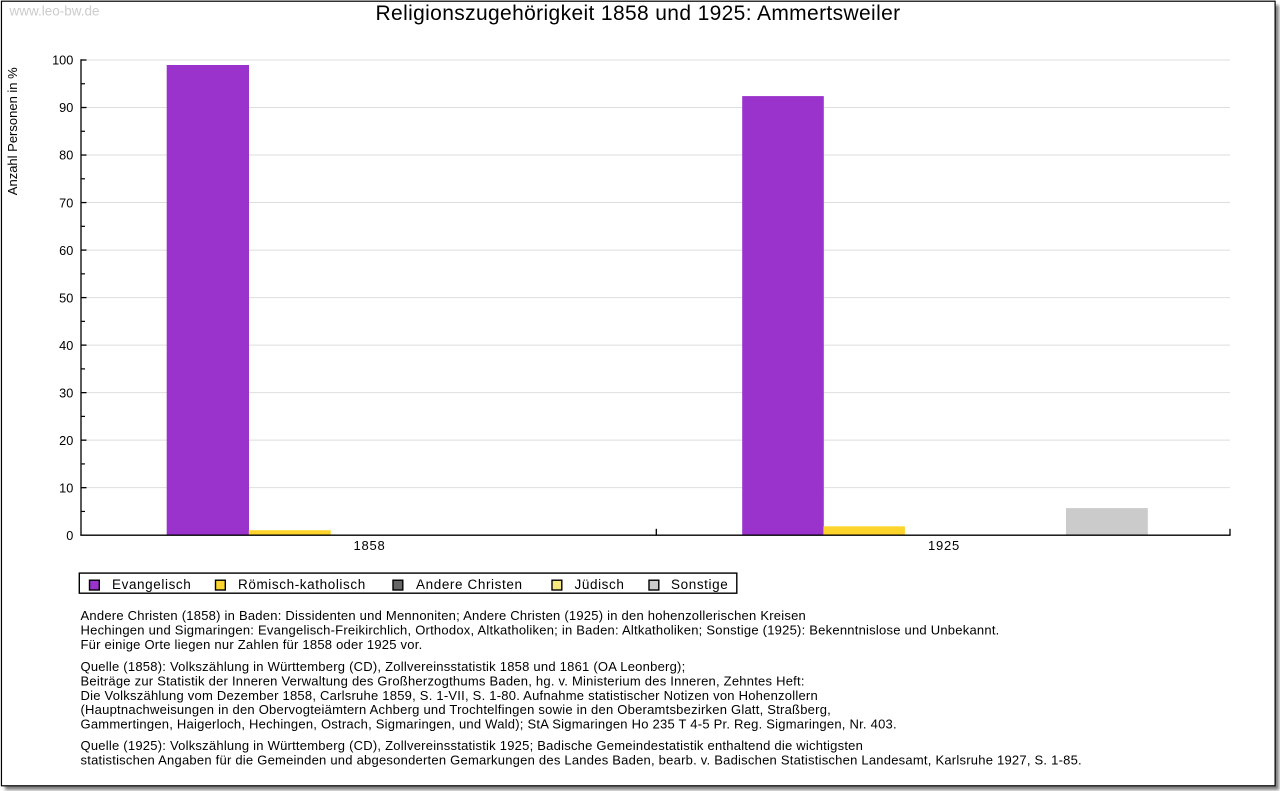 The image size is (1280, 791). What do you see at coordinates (302, 584) in the screenshot?
I see `svg-text: Römisch-katholisch` at bounding box center [302, 584].